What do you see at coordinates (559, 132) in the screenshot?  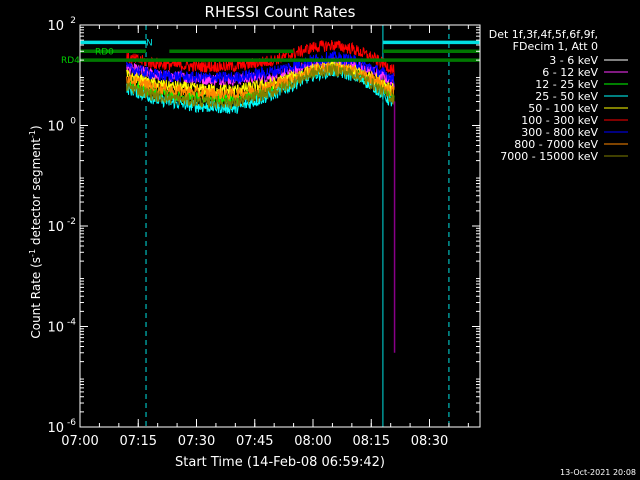 I see `legend-entry-label-6: 300 - 800 keV` at bounding box center [559, 132].